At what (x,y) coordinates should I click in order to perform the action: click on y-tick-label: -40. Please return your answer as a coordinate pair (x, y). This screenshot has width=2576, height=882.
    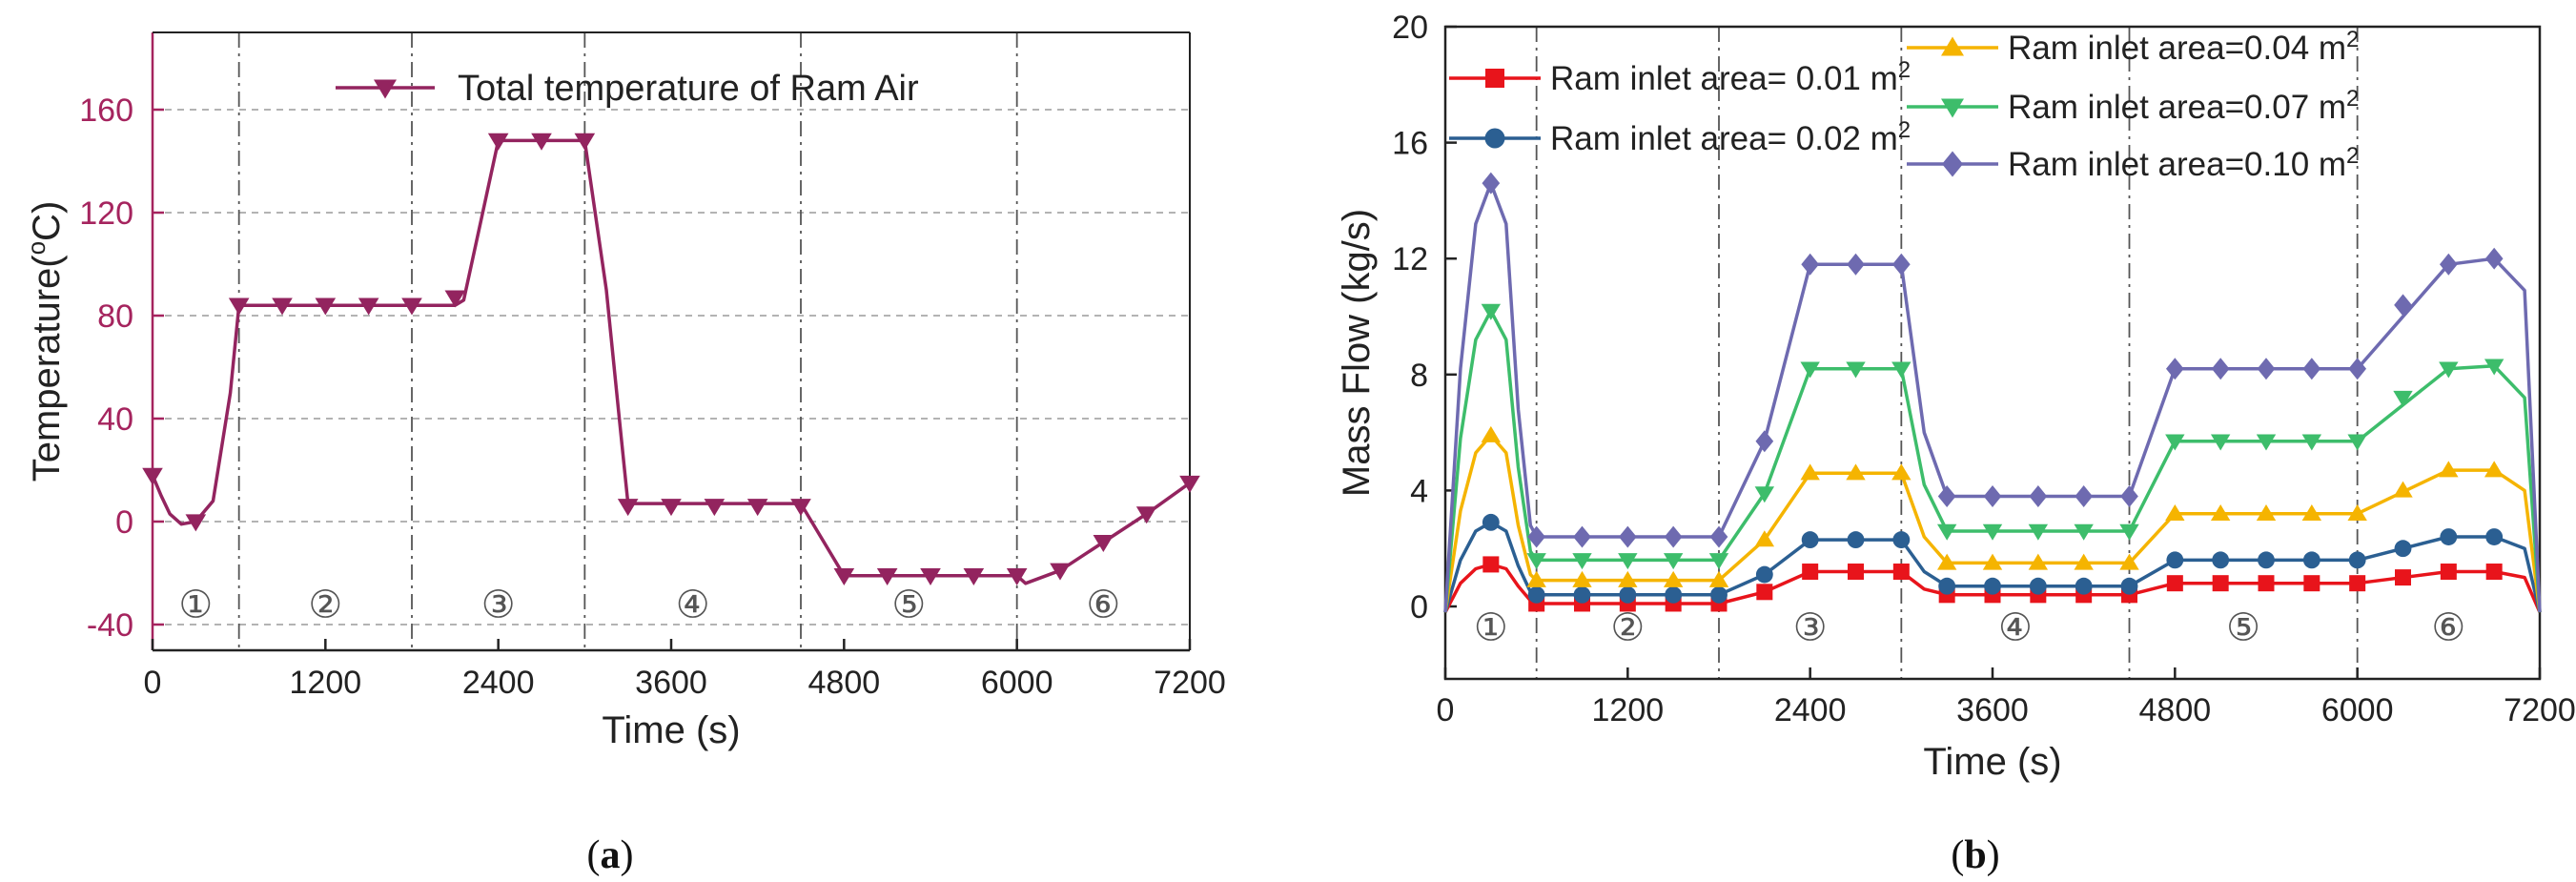
    Looking at the image, I should click on (110, 626).